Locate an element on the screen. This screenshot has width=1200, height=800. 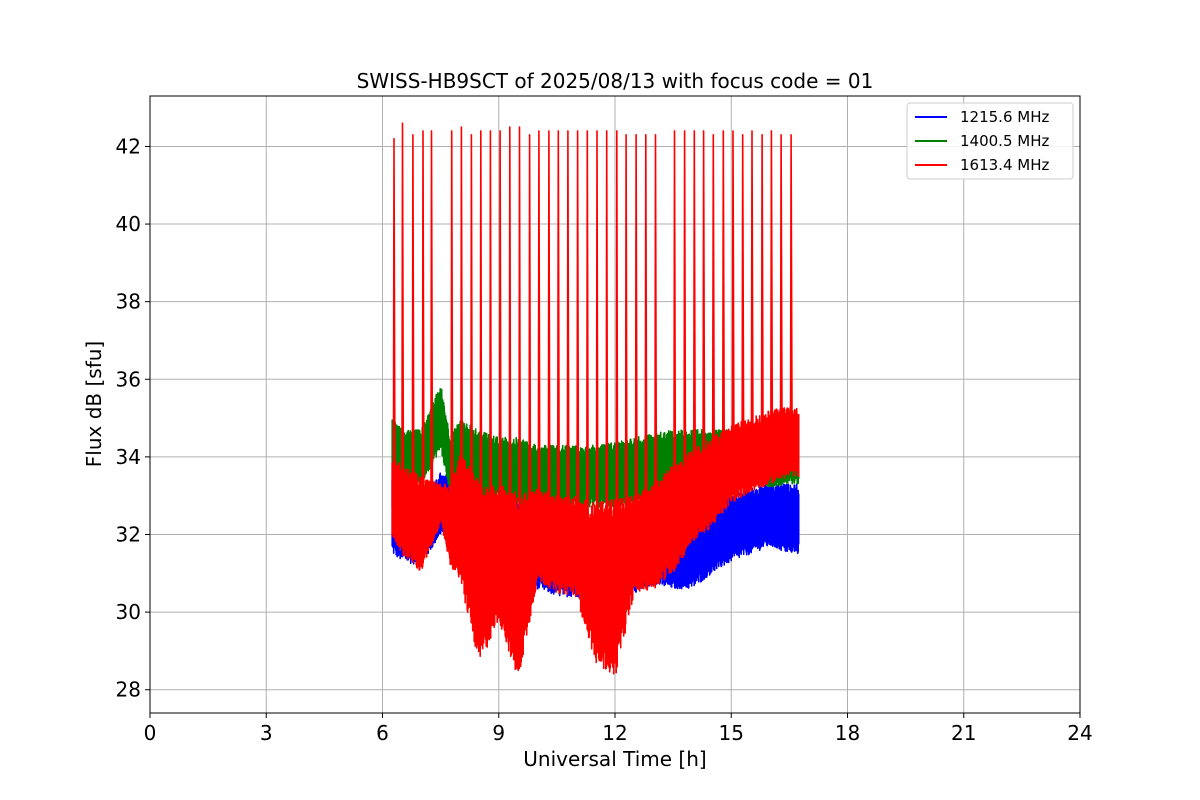
legend: 1215.6 MHz 1400.5 MHz 1613.4 MHz is located at coordinates (990, 141).